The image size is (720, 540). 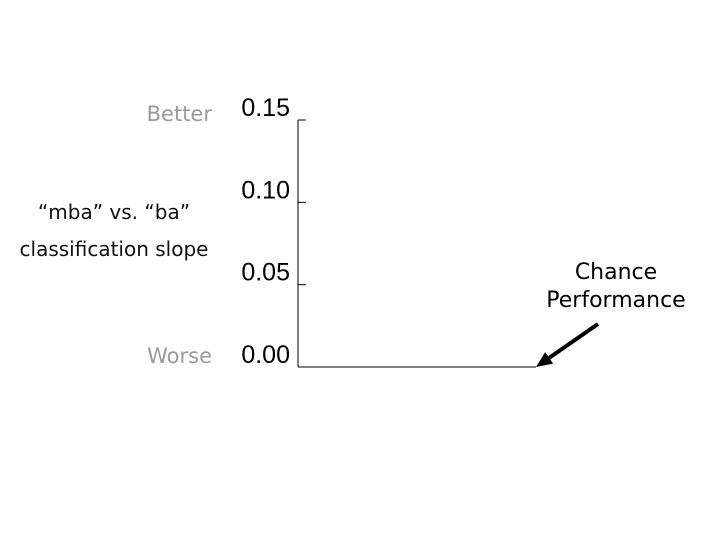 What do you see at coordinates (179, 114) in the screenshot?
I see `better-label: Better` at bounding box center [179, 114].